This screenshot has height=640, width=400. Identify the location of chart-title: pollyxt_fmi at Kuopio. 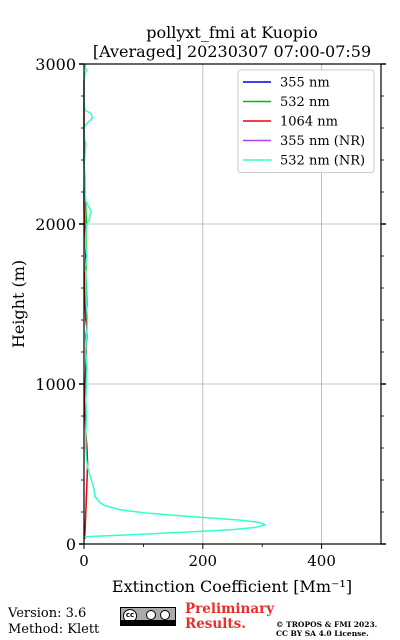
(231, 32).